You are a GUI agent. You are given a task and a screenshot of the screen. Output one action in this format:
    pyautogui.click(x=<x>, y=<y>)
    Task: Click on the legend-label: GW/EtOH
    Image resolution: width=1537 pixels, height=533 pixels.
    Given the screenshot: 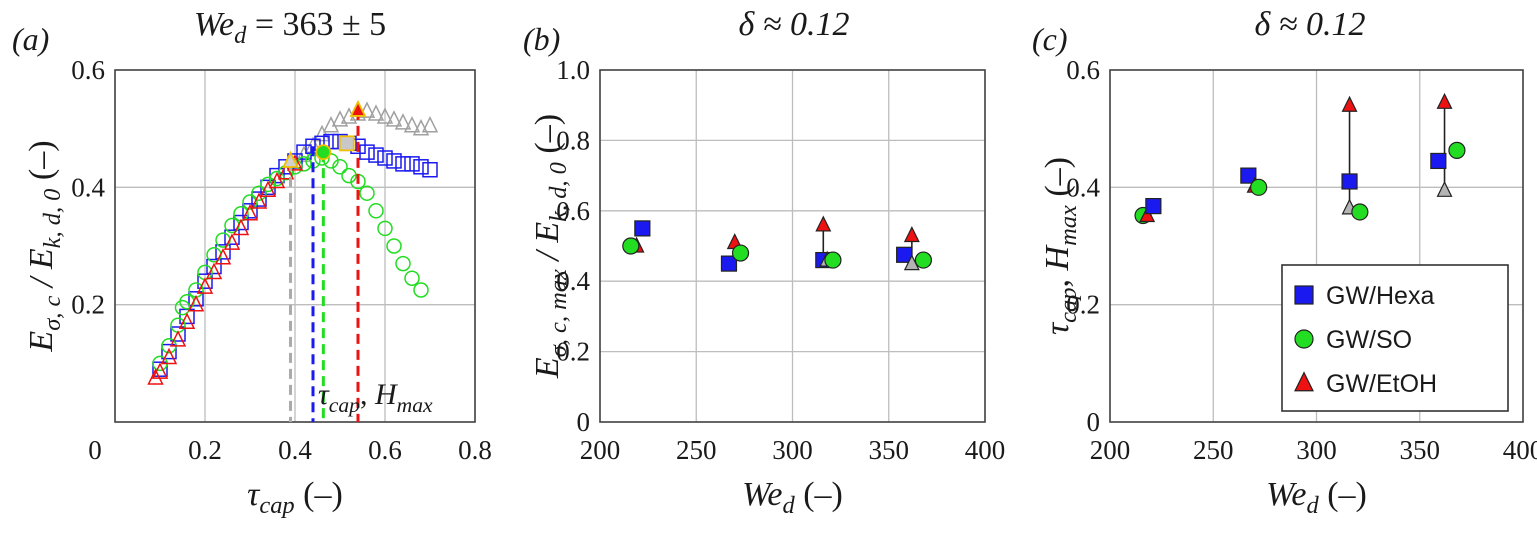 What is the action you would take?
    pyautogui.click(x=1381, y=384)
    